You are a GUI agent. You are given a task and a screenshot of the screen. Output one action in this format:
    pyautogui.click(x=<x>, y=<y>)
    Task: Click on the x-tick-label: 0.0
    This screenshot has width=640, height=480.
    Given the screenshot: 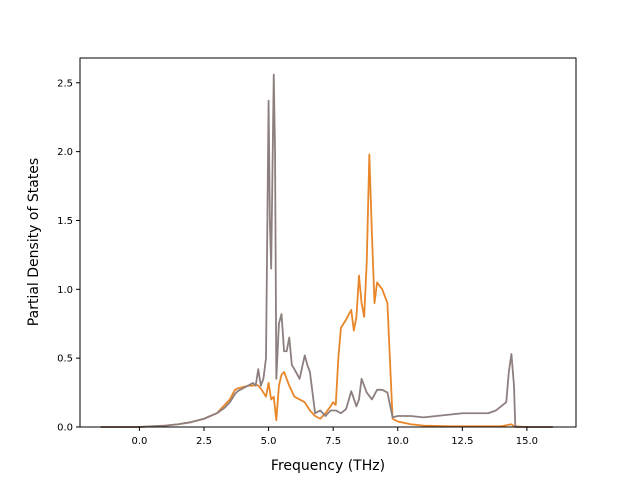 What is the action you would take?
    pyautogui.click(x=139, y=441)
    